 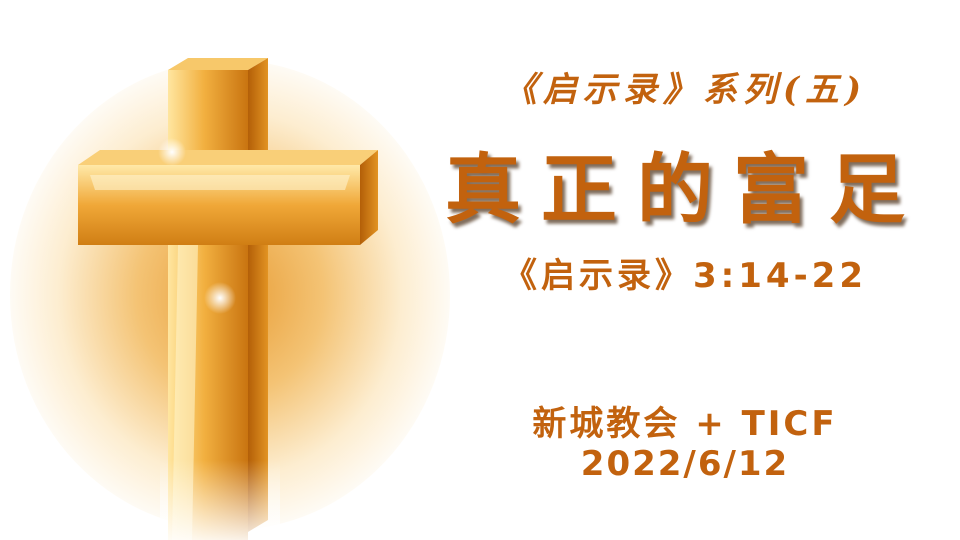 What do you see at coordinates (685, 424) in the screenshot?
I see `church-name: 新城教会 + TICF` at bounding box center [685, 424].